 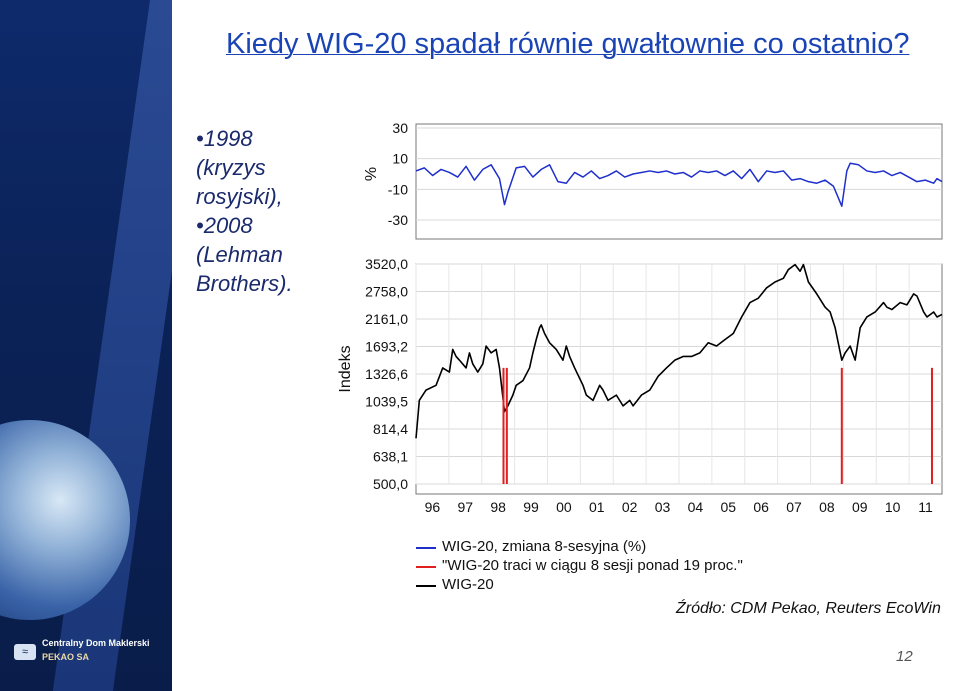 I want to click on bison-logo-icon: ≈, so click(x=25, y=652).